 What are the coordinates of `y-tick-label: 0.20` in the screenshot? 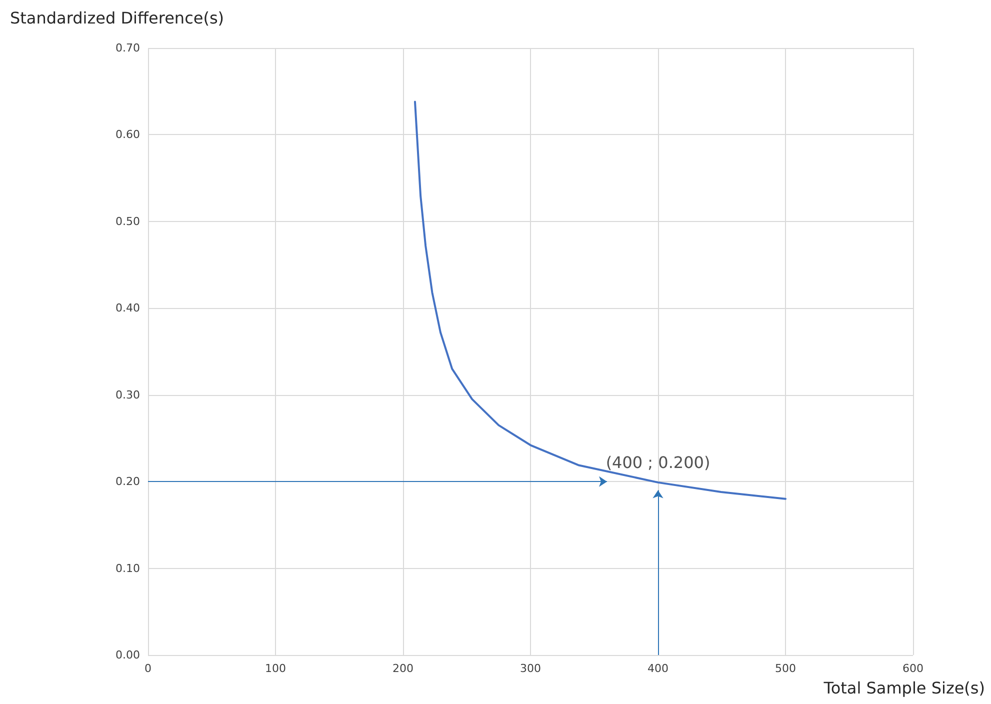 It's located at (128, 481).